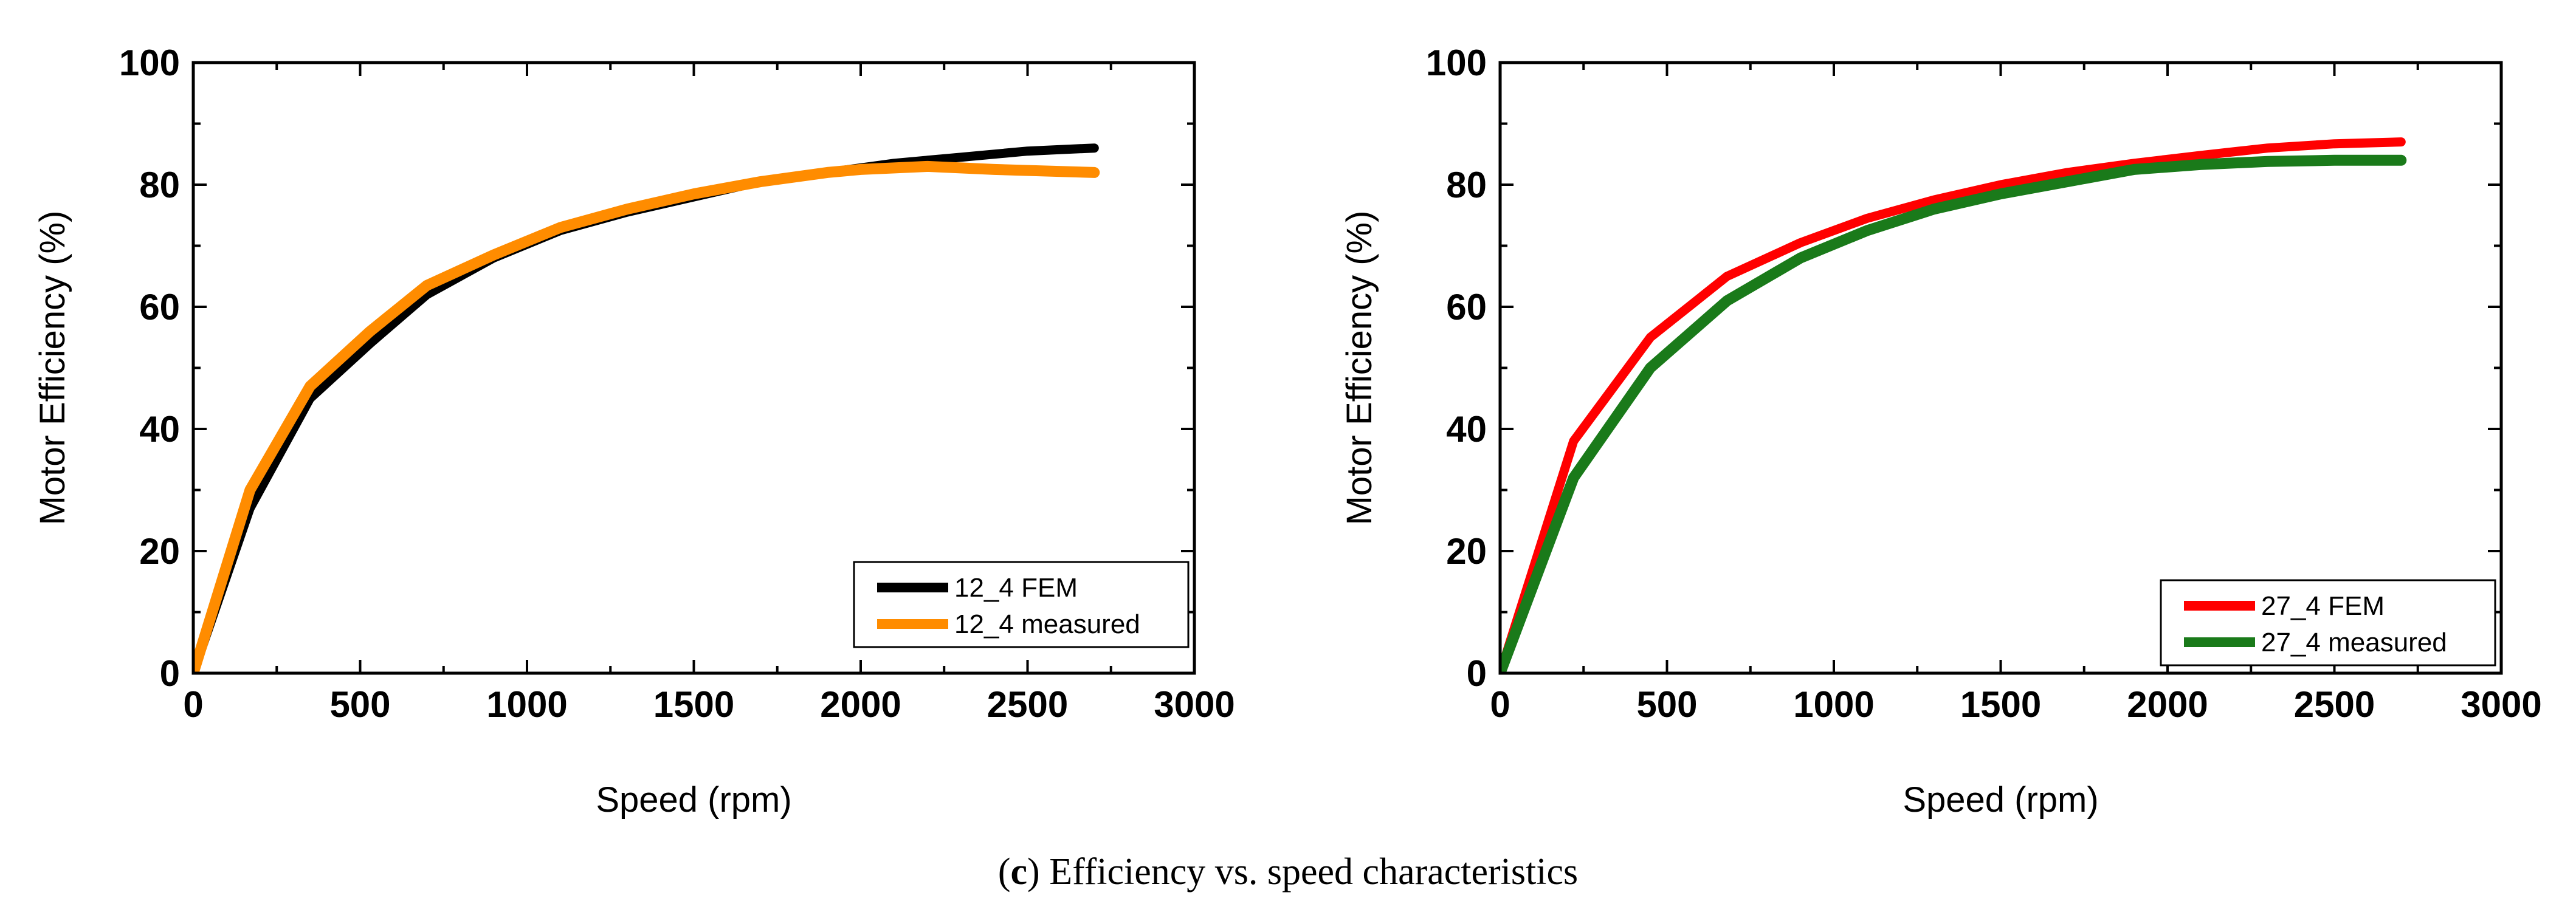 This screenshot has height=915, width=2576. I want to click on legend: 27_4 FEM 27_4 measured, so click(2328, 623).